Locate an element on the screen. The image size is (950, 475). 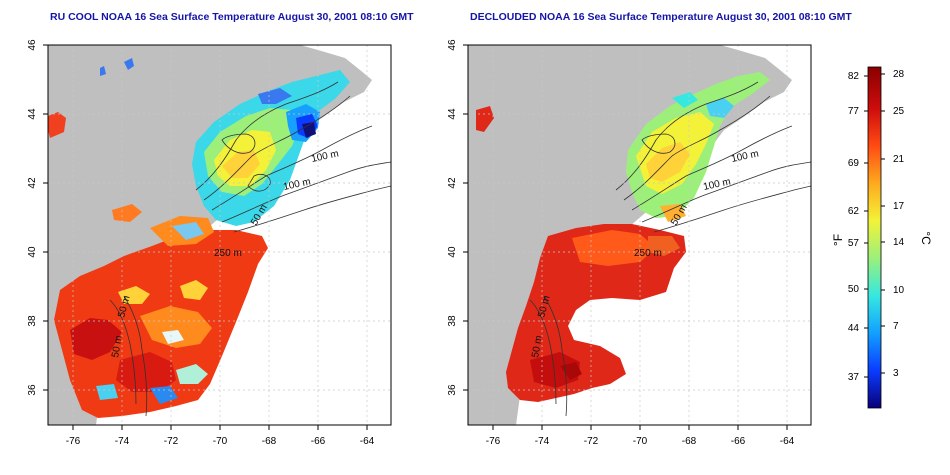
celsius-tick: 10 is located at coordinates (899, 290).